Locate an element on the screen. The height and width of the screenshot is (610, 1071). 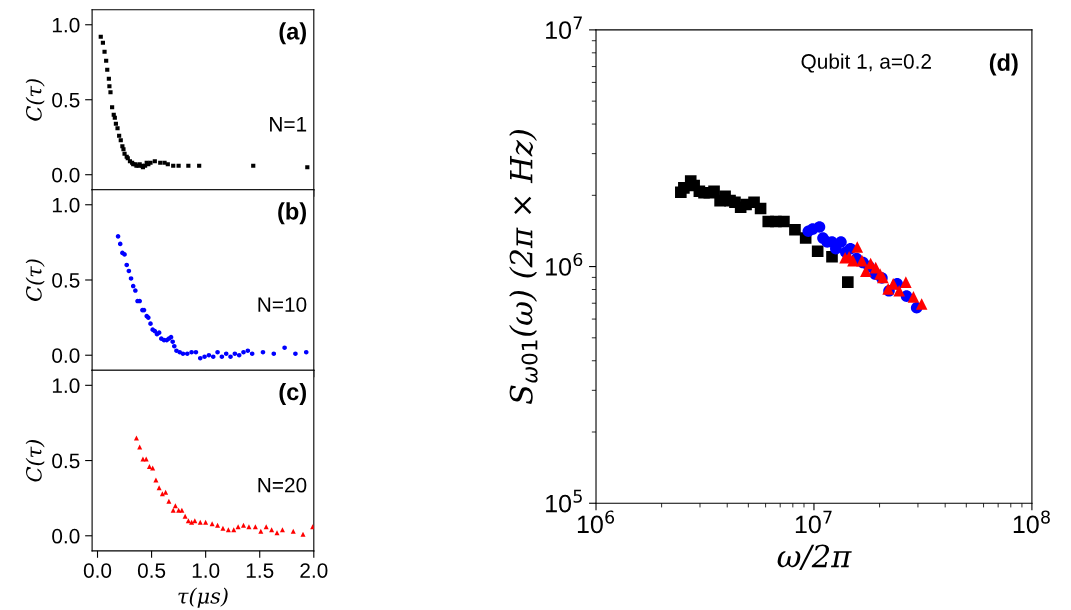
annotation: Qubit 1, a=0.2 is located at coordinates (866, 63).